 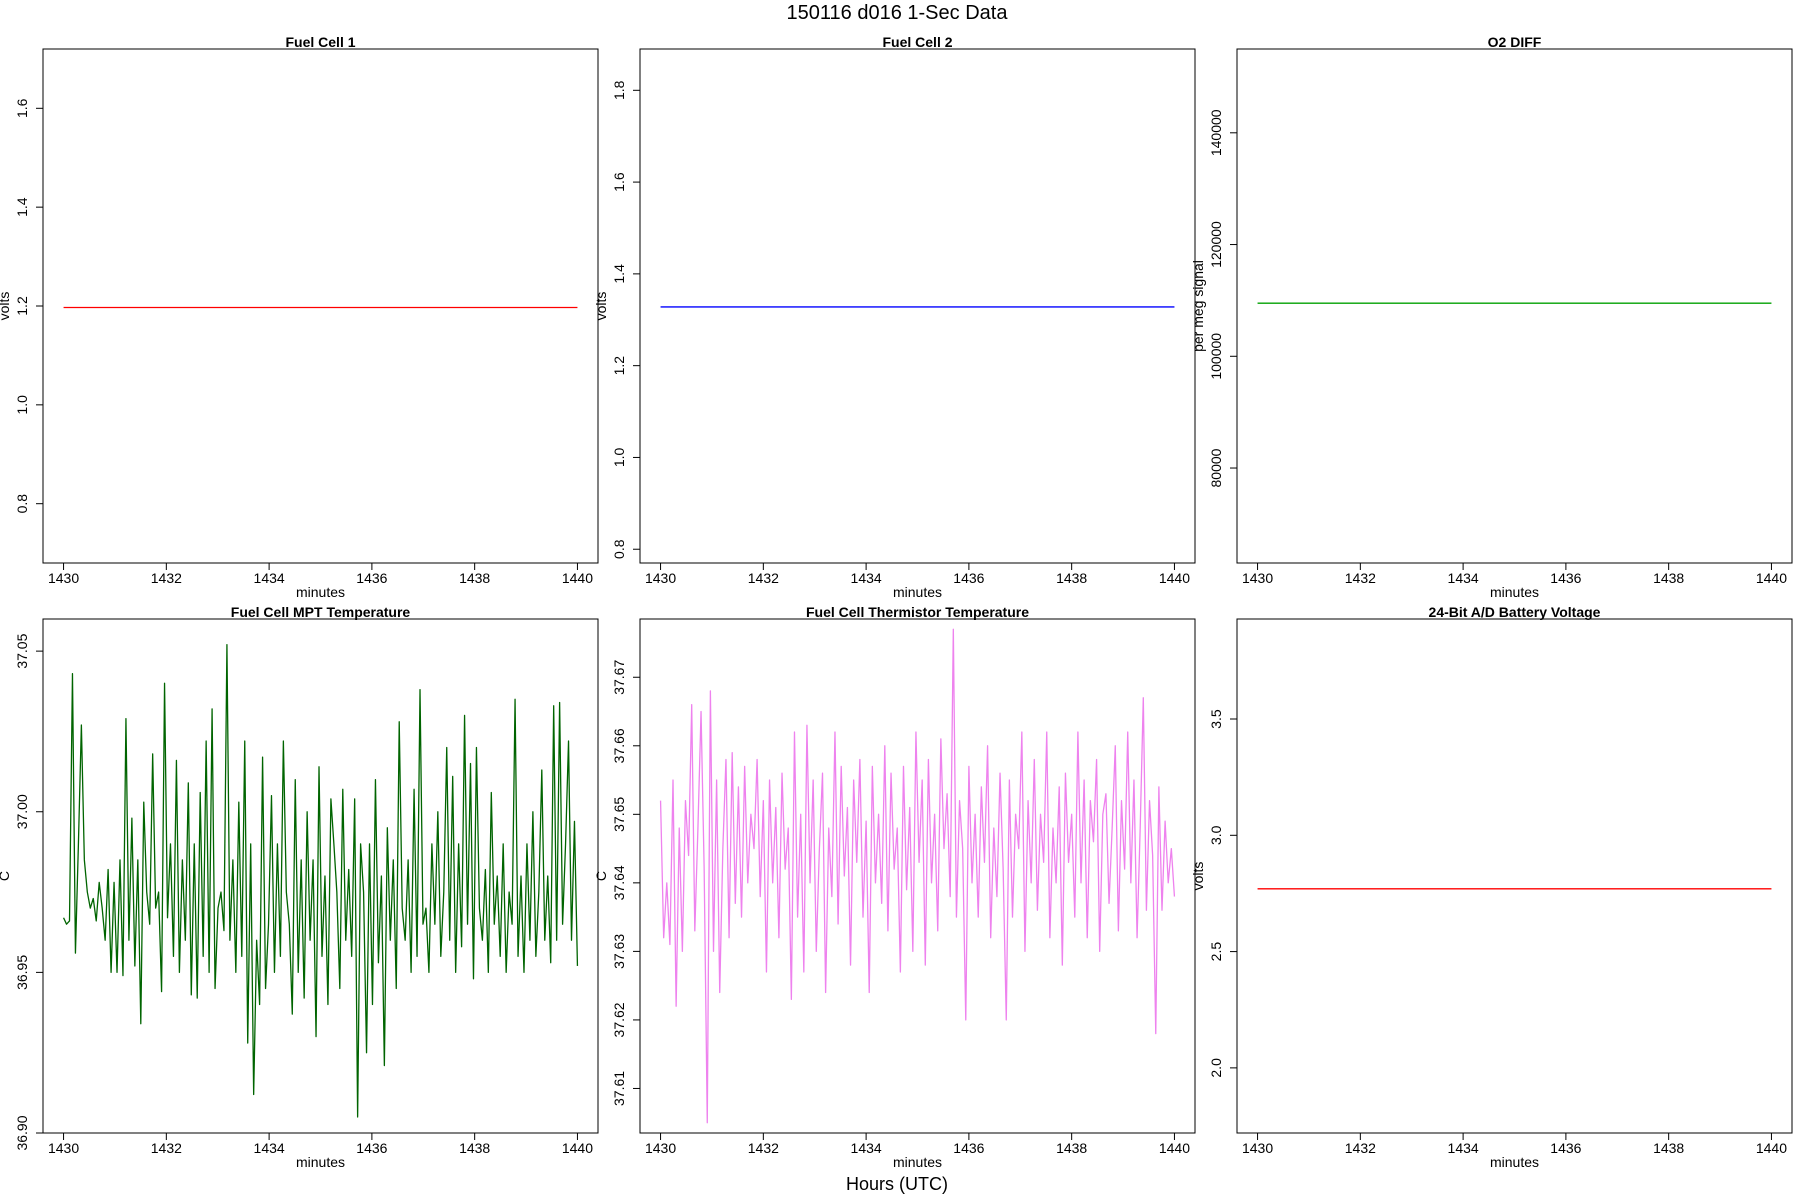 What do you see at coordinates (619, 882) in the screenshot?
I see `y-tick-label: 37.64` at bounding box center [619, 882].